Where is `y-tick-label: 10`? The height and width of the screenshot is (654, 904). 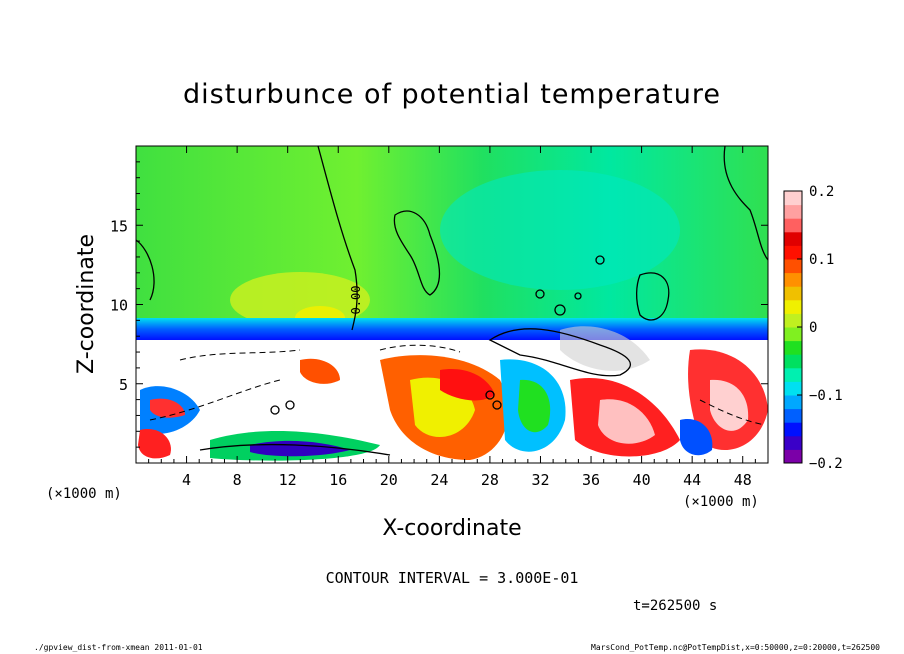 y-tick-label: 10 is located at coordinates (119, 306).